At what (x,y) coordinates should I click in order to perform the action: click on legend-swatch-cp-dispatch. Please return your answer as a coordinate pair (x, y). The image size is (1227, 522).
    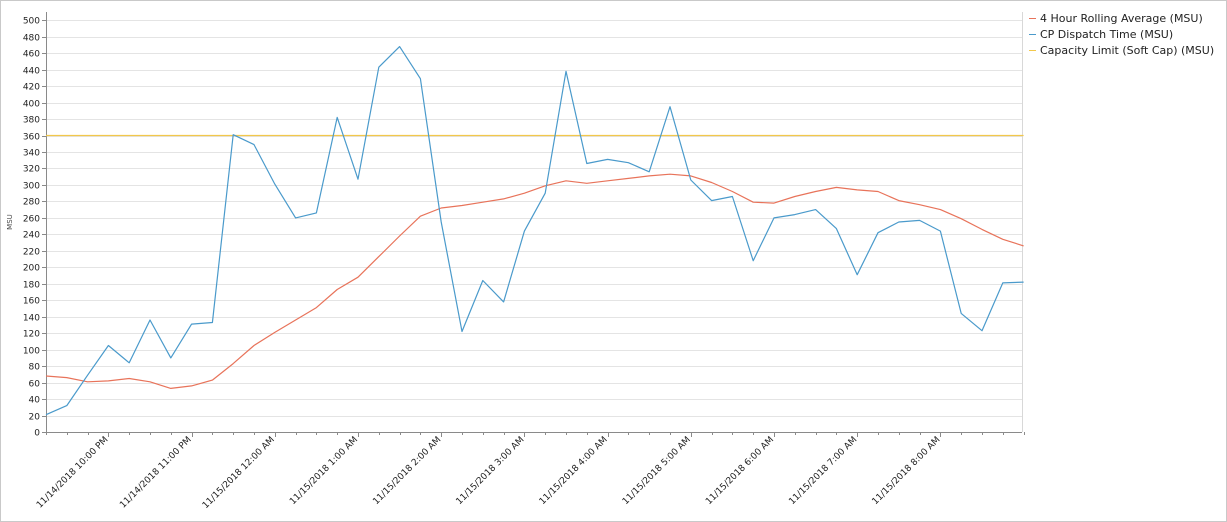
    Looking at the image, I should click on (1032, 34).